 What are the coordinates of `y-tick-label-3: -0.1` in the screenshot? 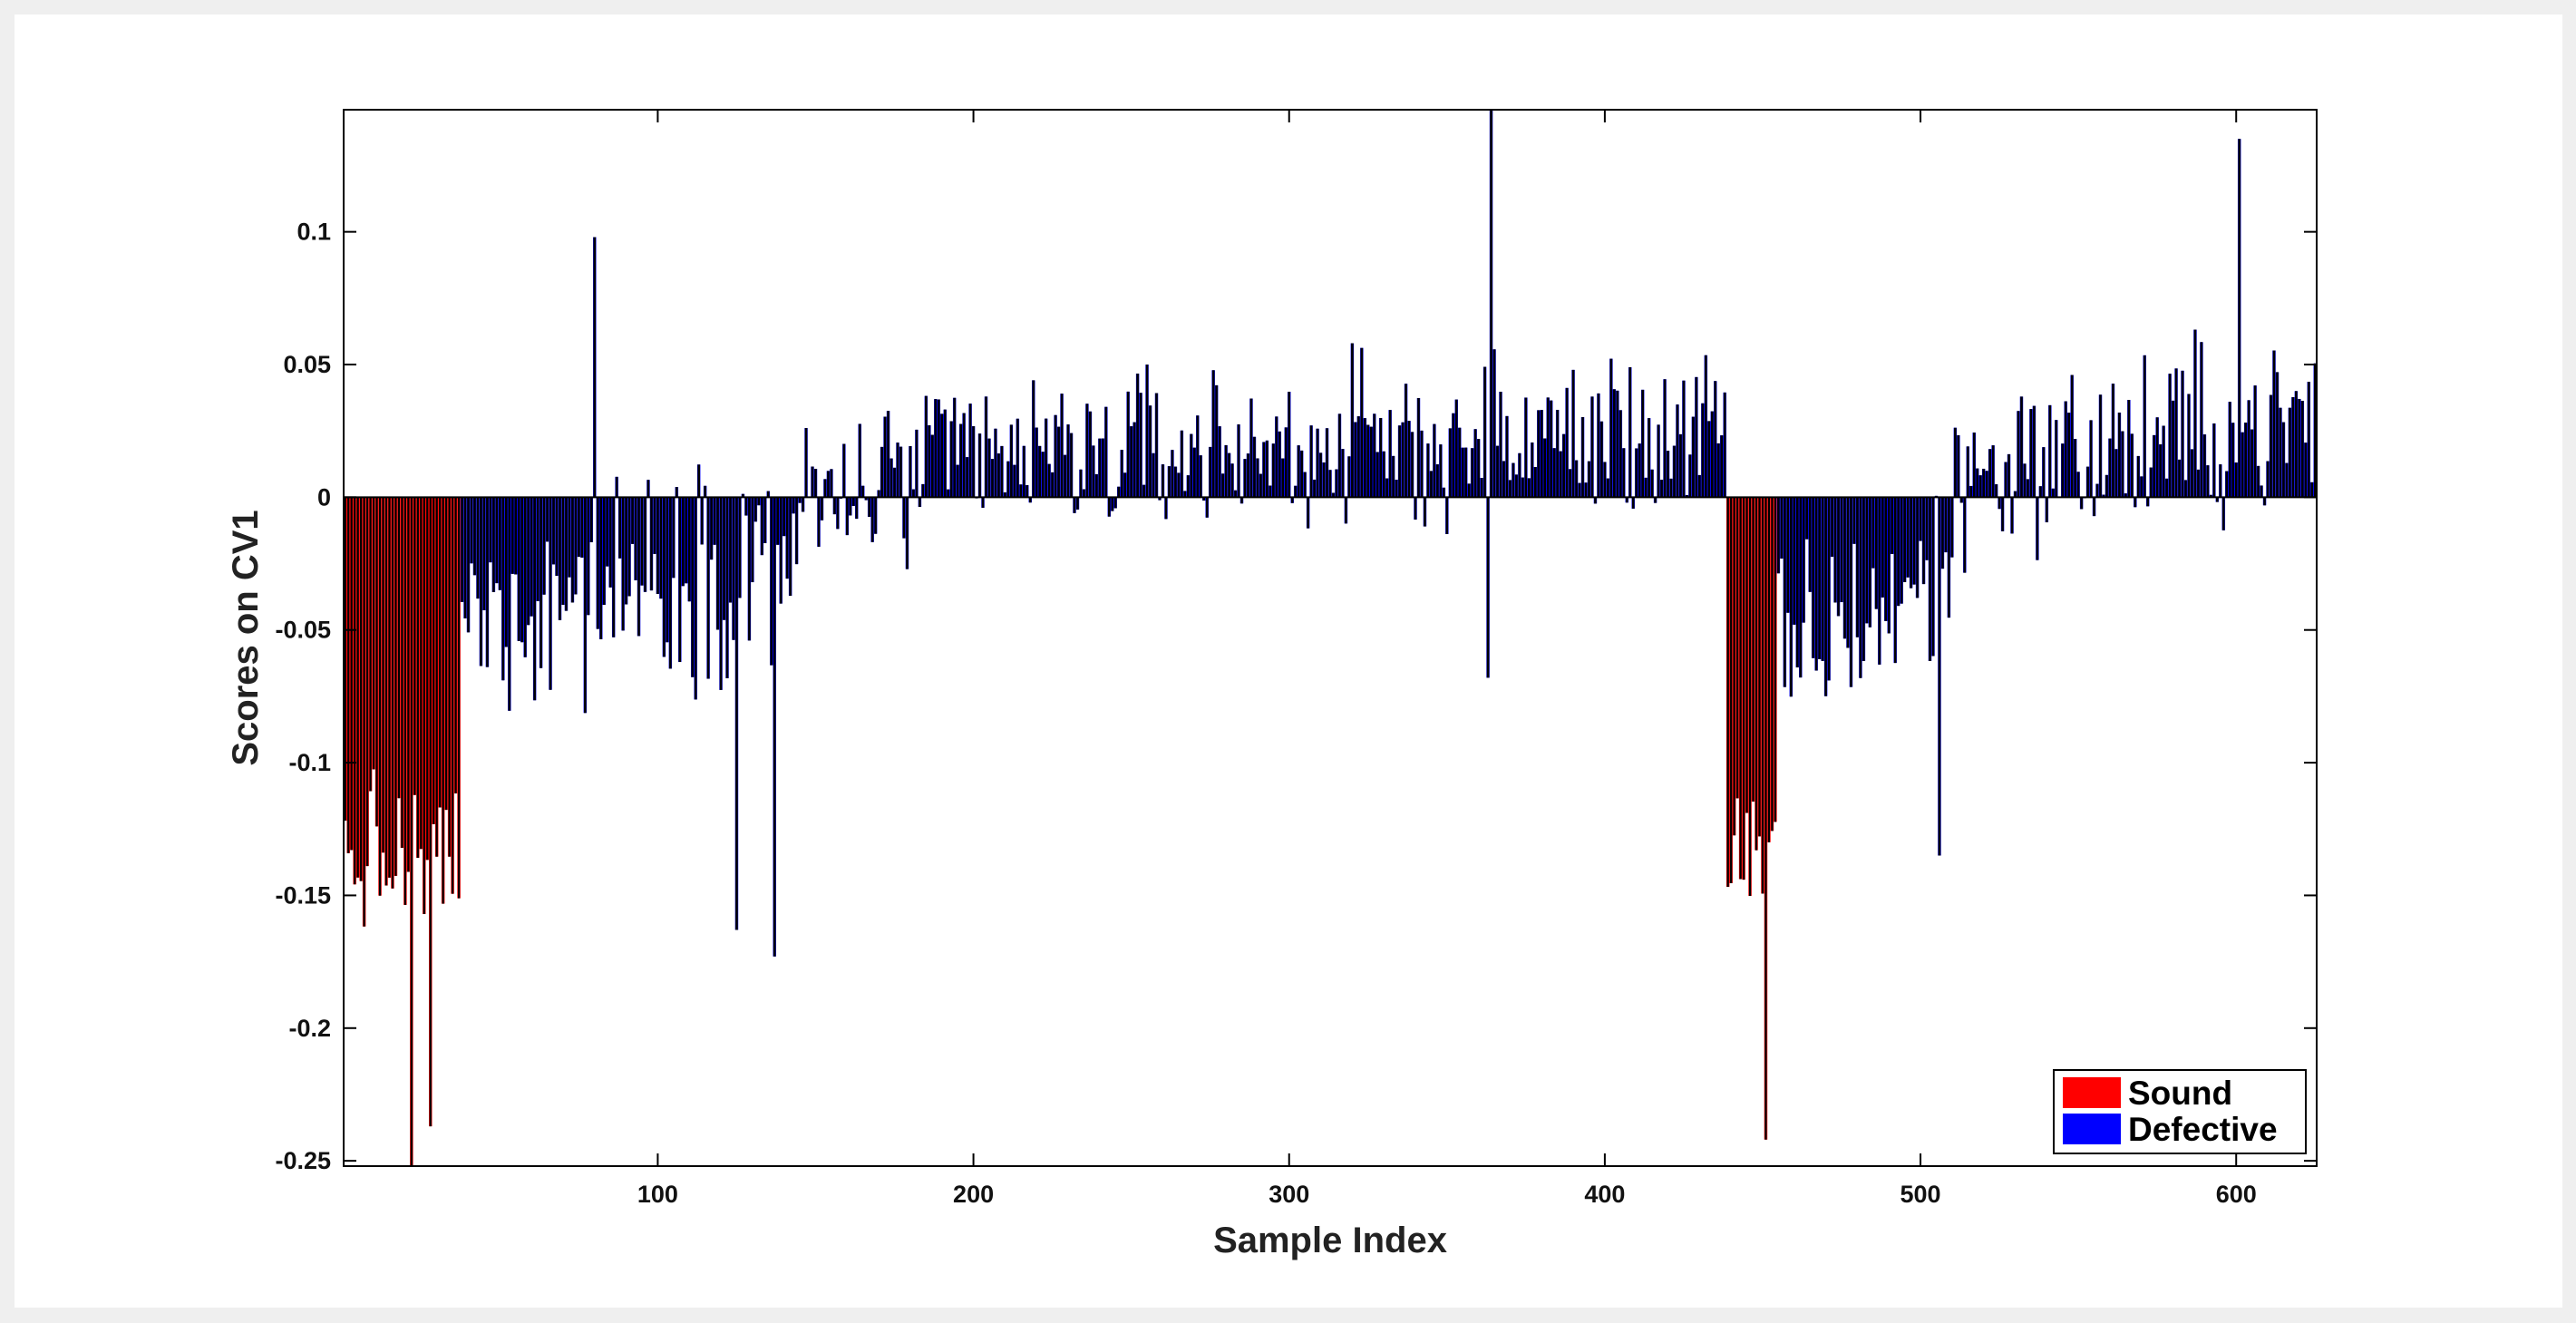 It's located at (309, 763).